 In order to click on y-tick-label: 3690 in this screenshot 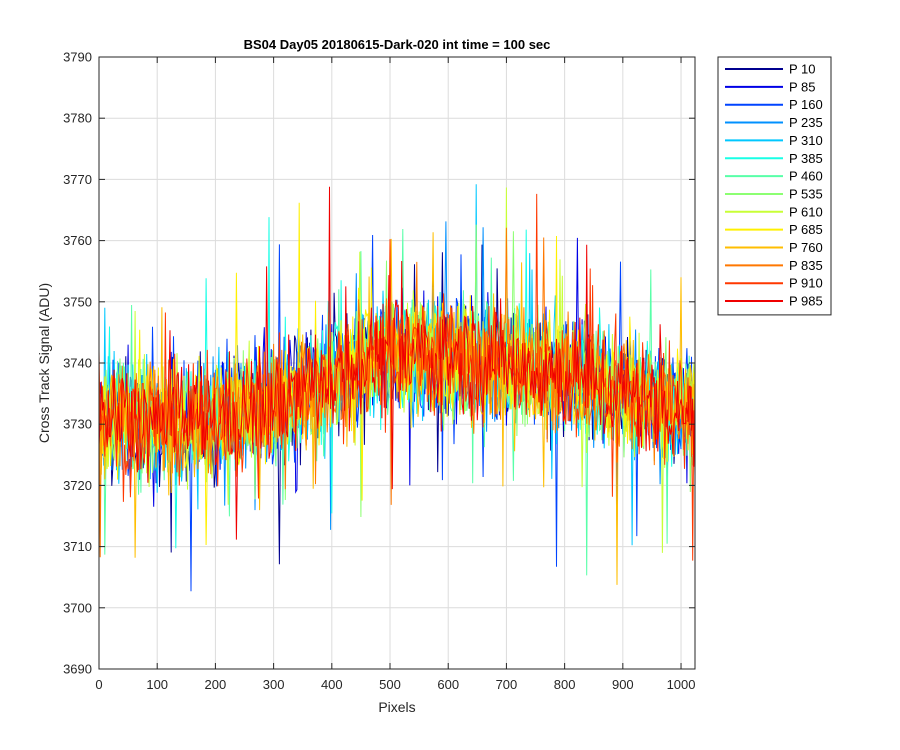, I will do `click(77, 669)`.